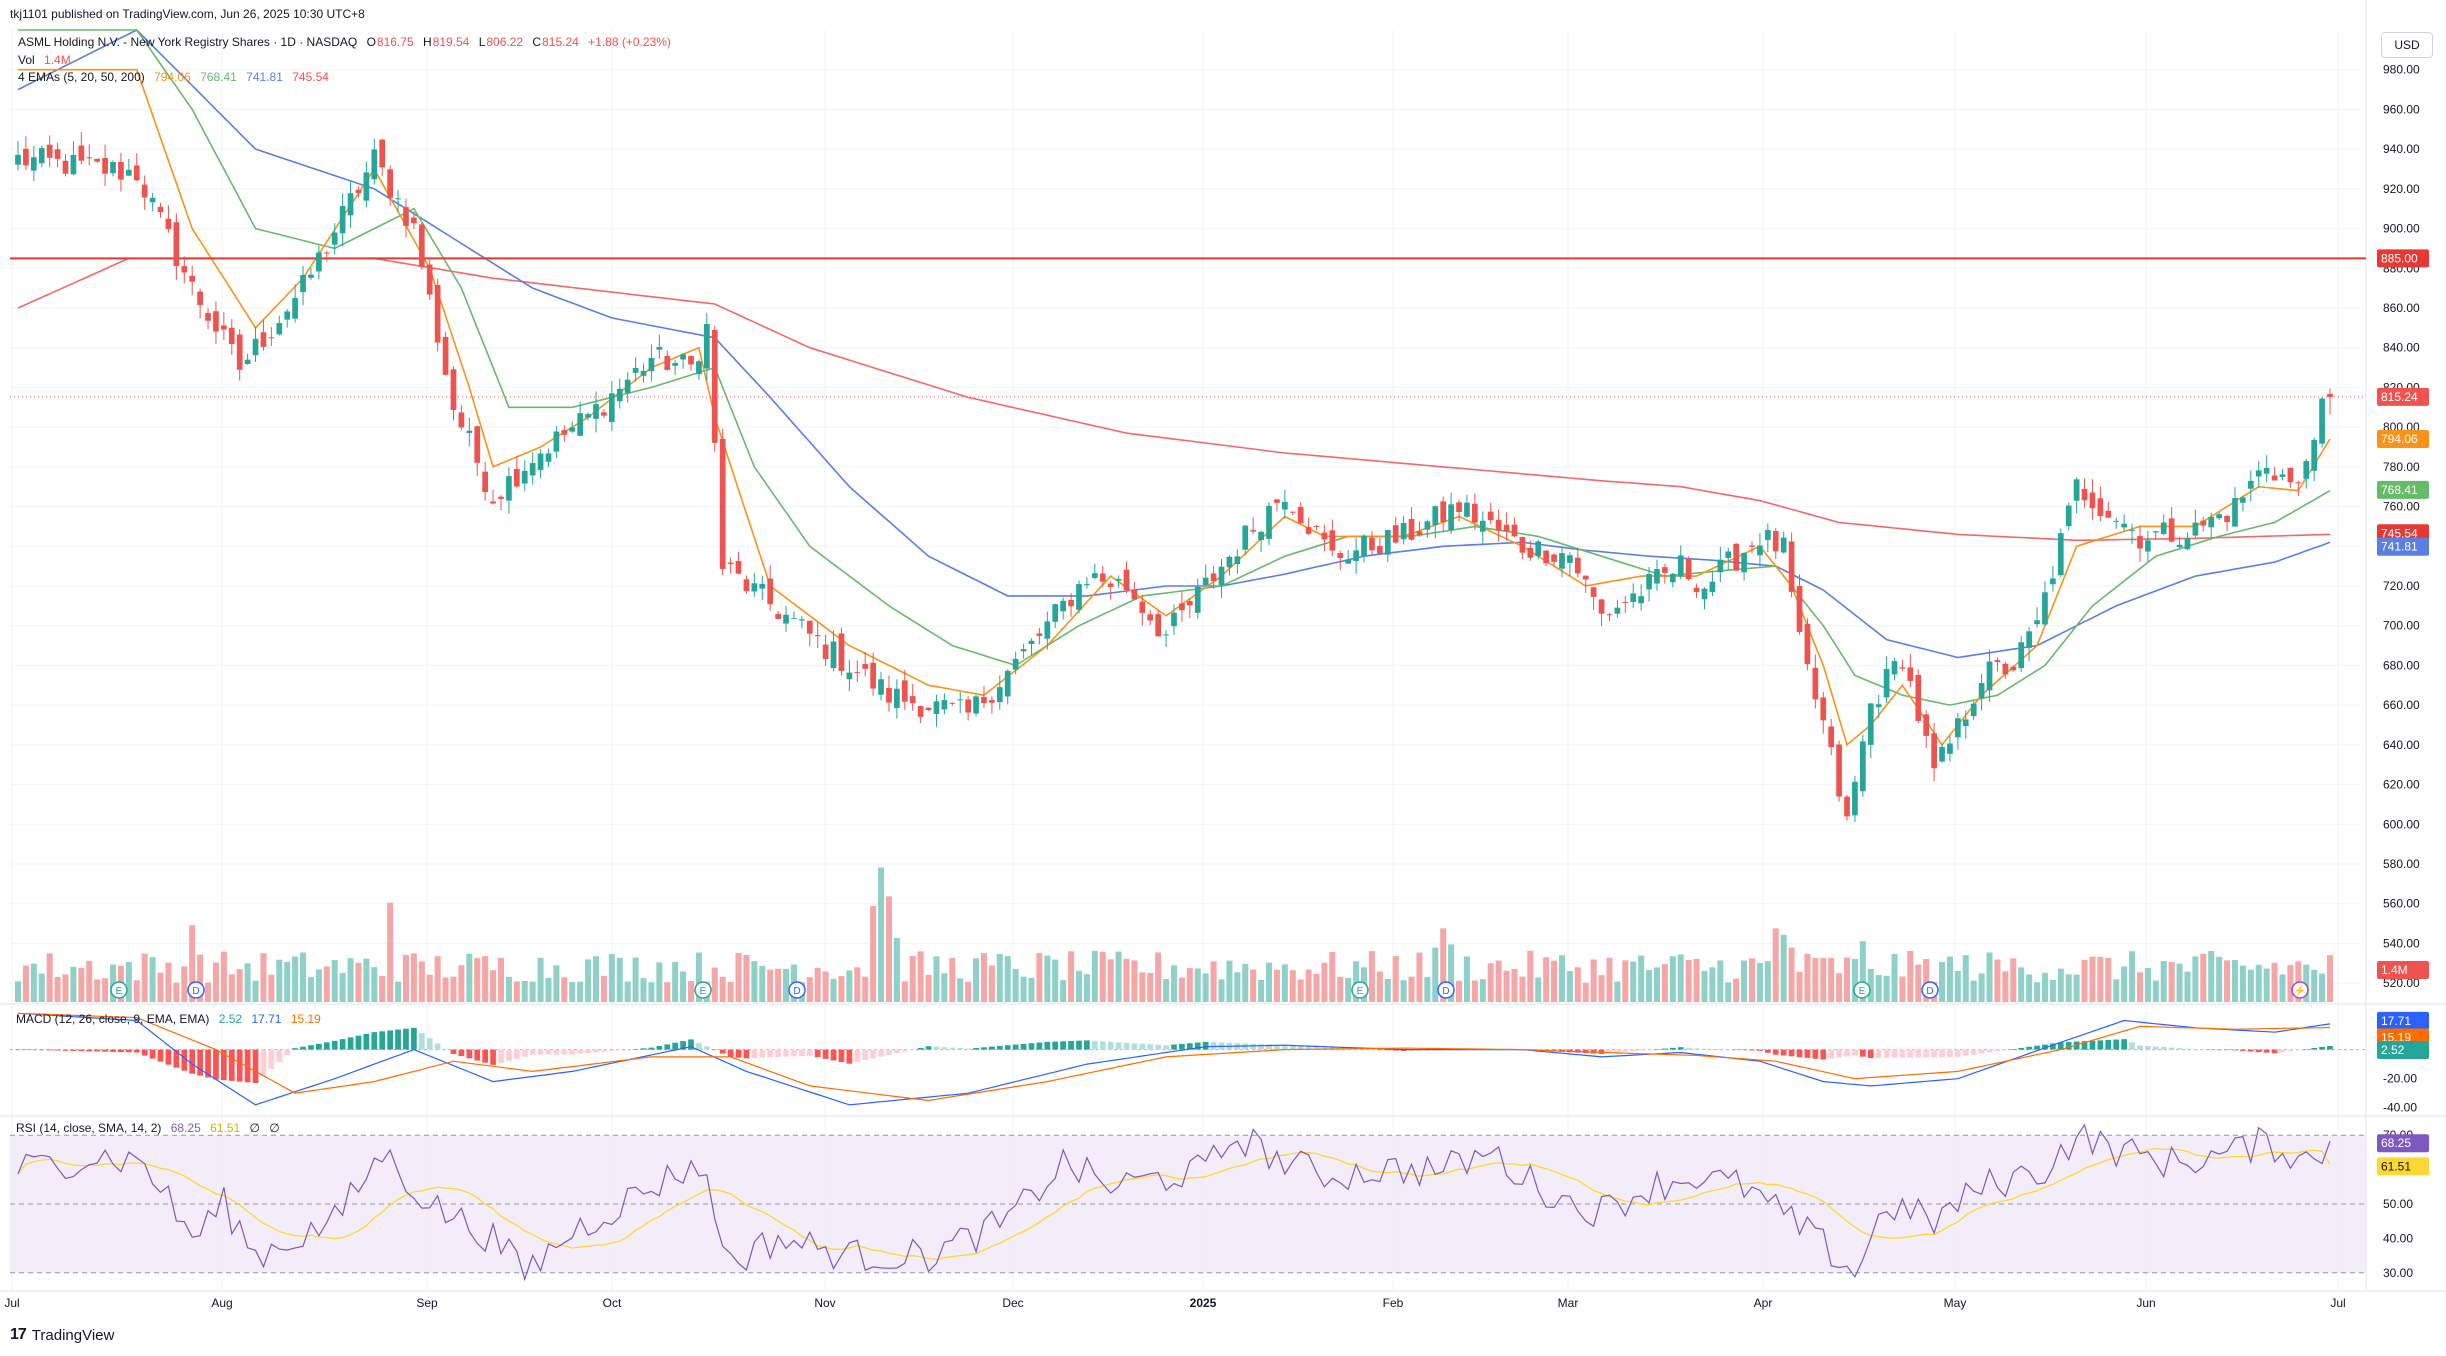 This screenshot has height=1356, width=2446. I want to click on macd-y-tick-label: -20.00, so click(2400, 1079).